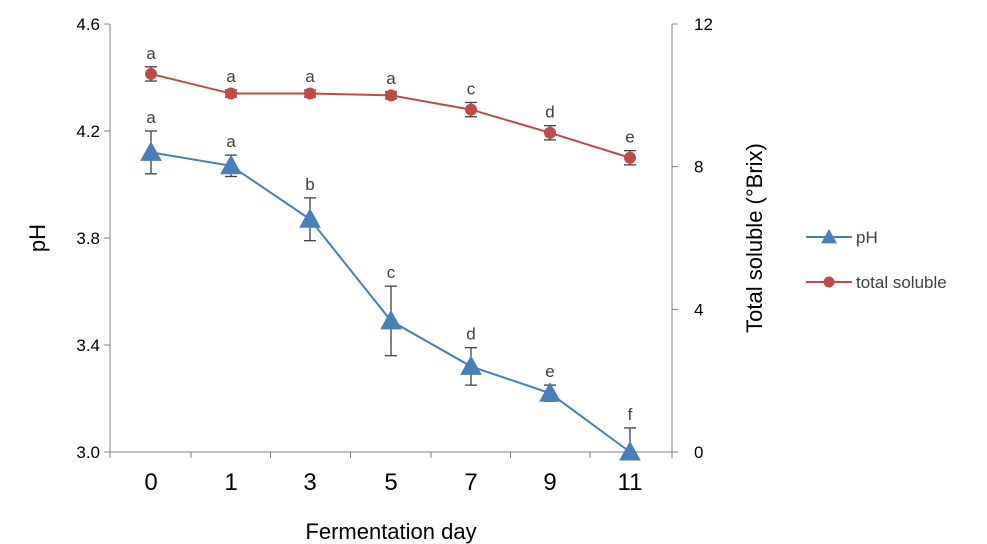 This screenshot has width=987, height=544. What do you see at coordinates (698, 309) in the screenshot?
I see `y-right-tick-label: 4` at bounding box center [698, 309].